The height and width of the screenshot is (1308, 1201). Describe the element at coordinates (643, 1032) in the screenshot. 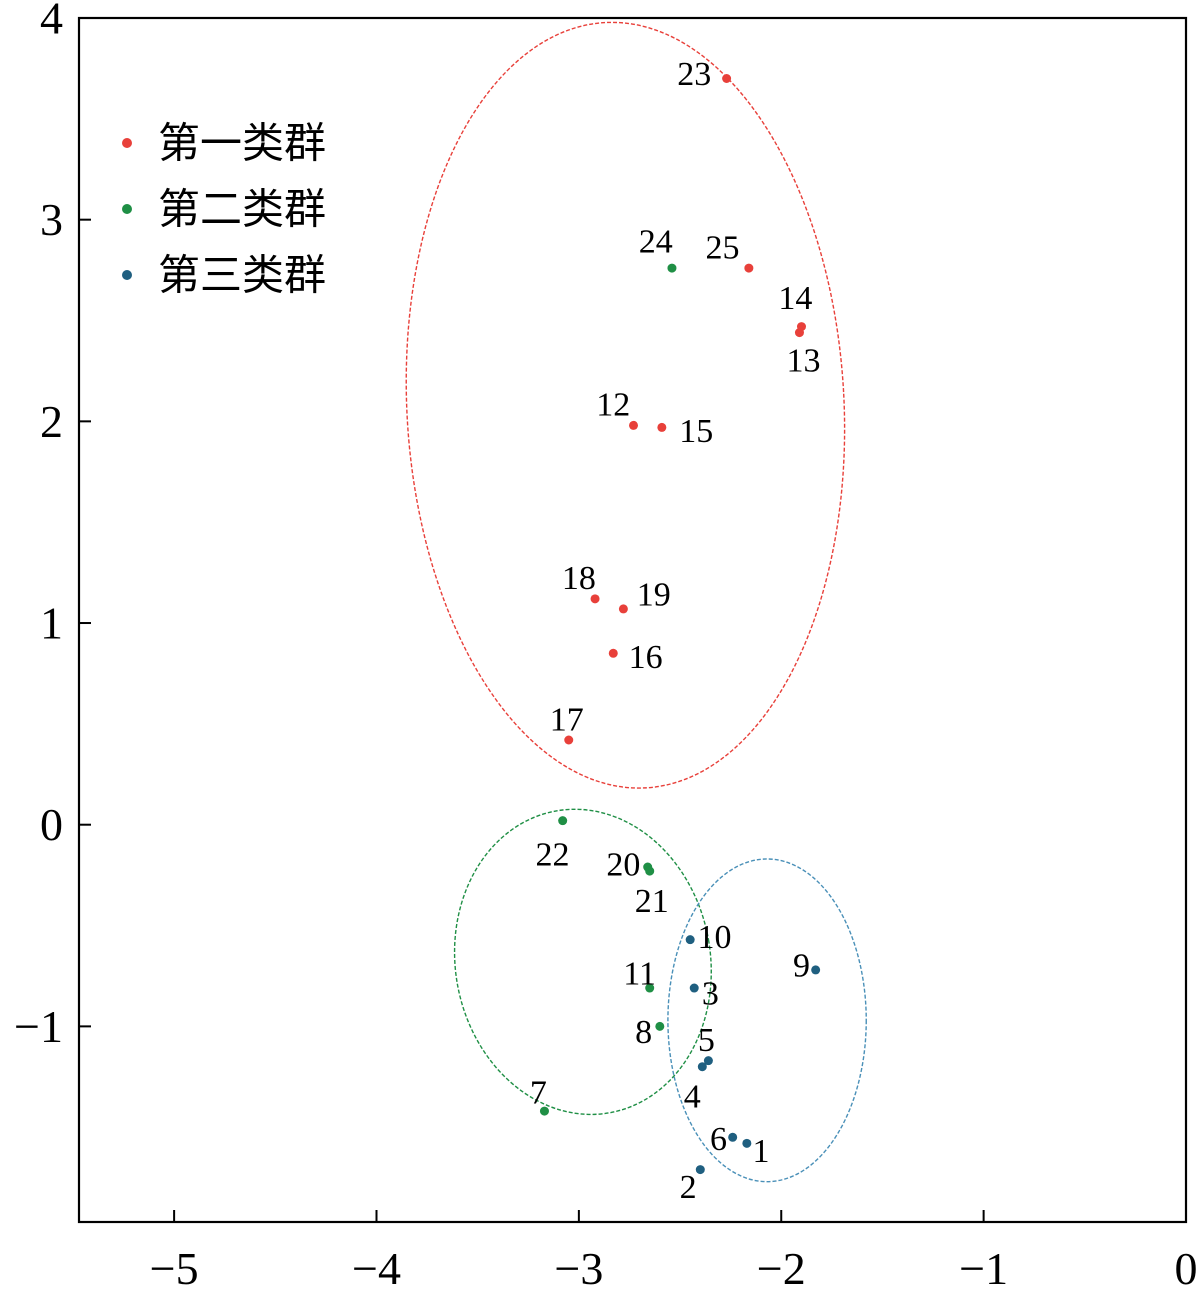

I see `point-label-8: 8` at that location.